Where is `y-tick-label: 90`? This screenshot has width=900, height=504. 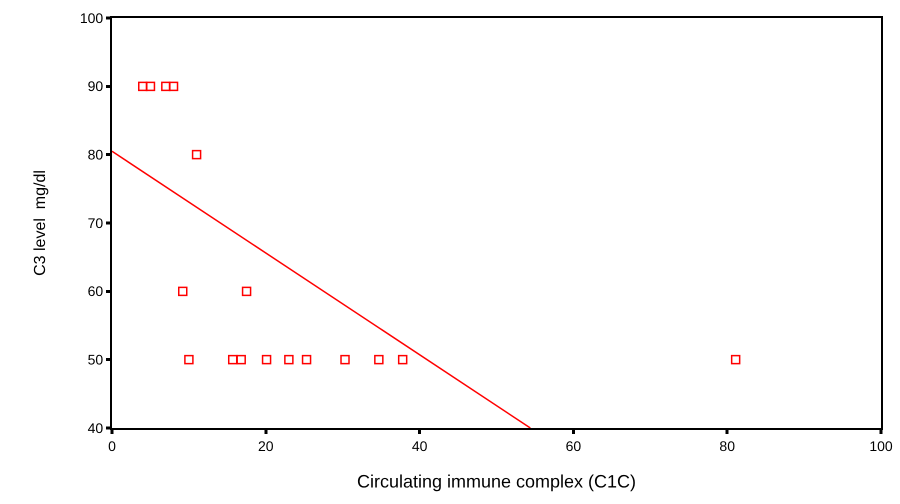
y-tick-label: 90 is located at coordinates (96, 86).